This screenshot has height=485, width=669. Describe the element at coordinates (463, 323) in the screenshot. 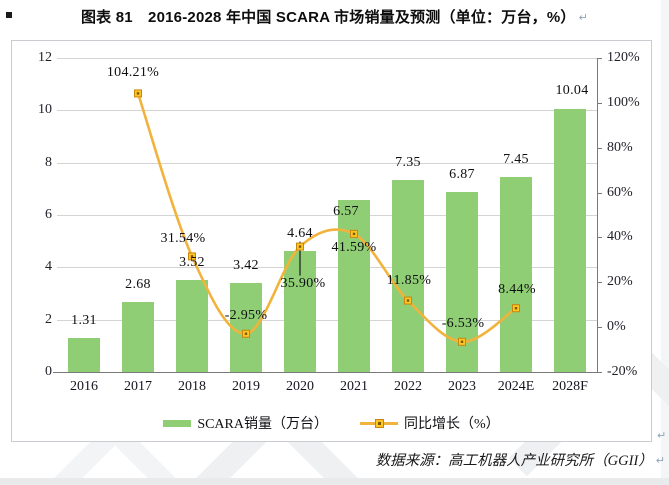

I see `growth-value-label: -6.53%` at that location.